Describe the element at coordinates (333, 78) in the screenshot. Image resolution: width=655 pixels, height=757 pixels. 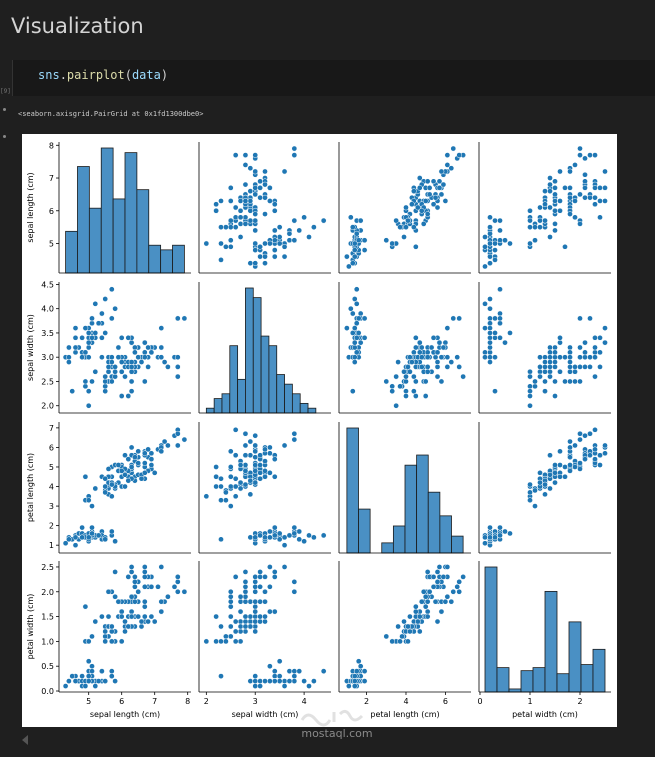
I see `code-cell: sns.pairplot(data)` at that location.